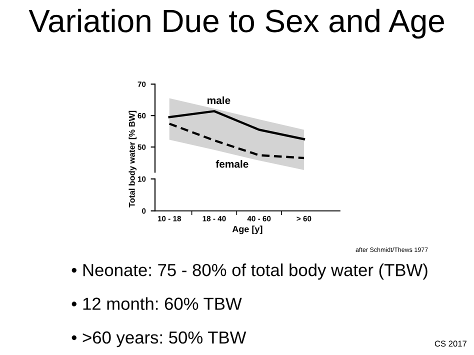 This screenshot has height=355, width=474. I want to click on series-label: male, so click(219, 100).